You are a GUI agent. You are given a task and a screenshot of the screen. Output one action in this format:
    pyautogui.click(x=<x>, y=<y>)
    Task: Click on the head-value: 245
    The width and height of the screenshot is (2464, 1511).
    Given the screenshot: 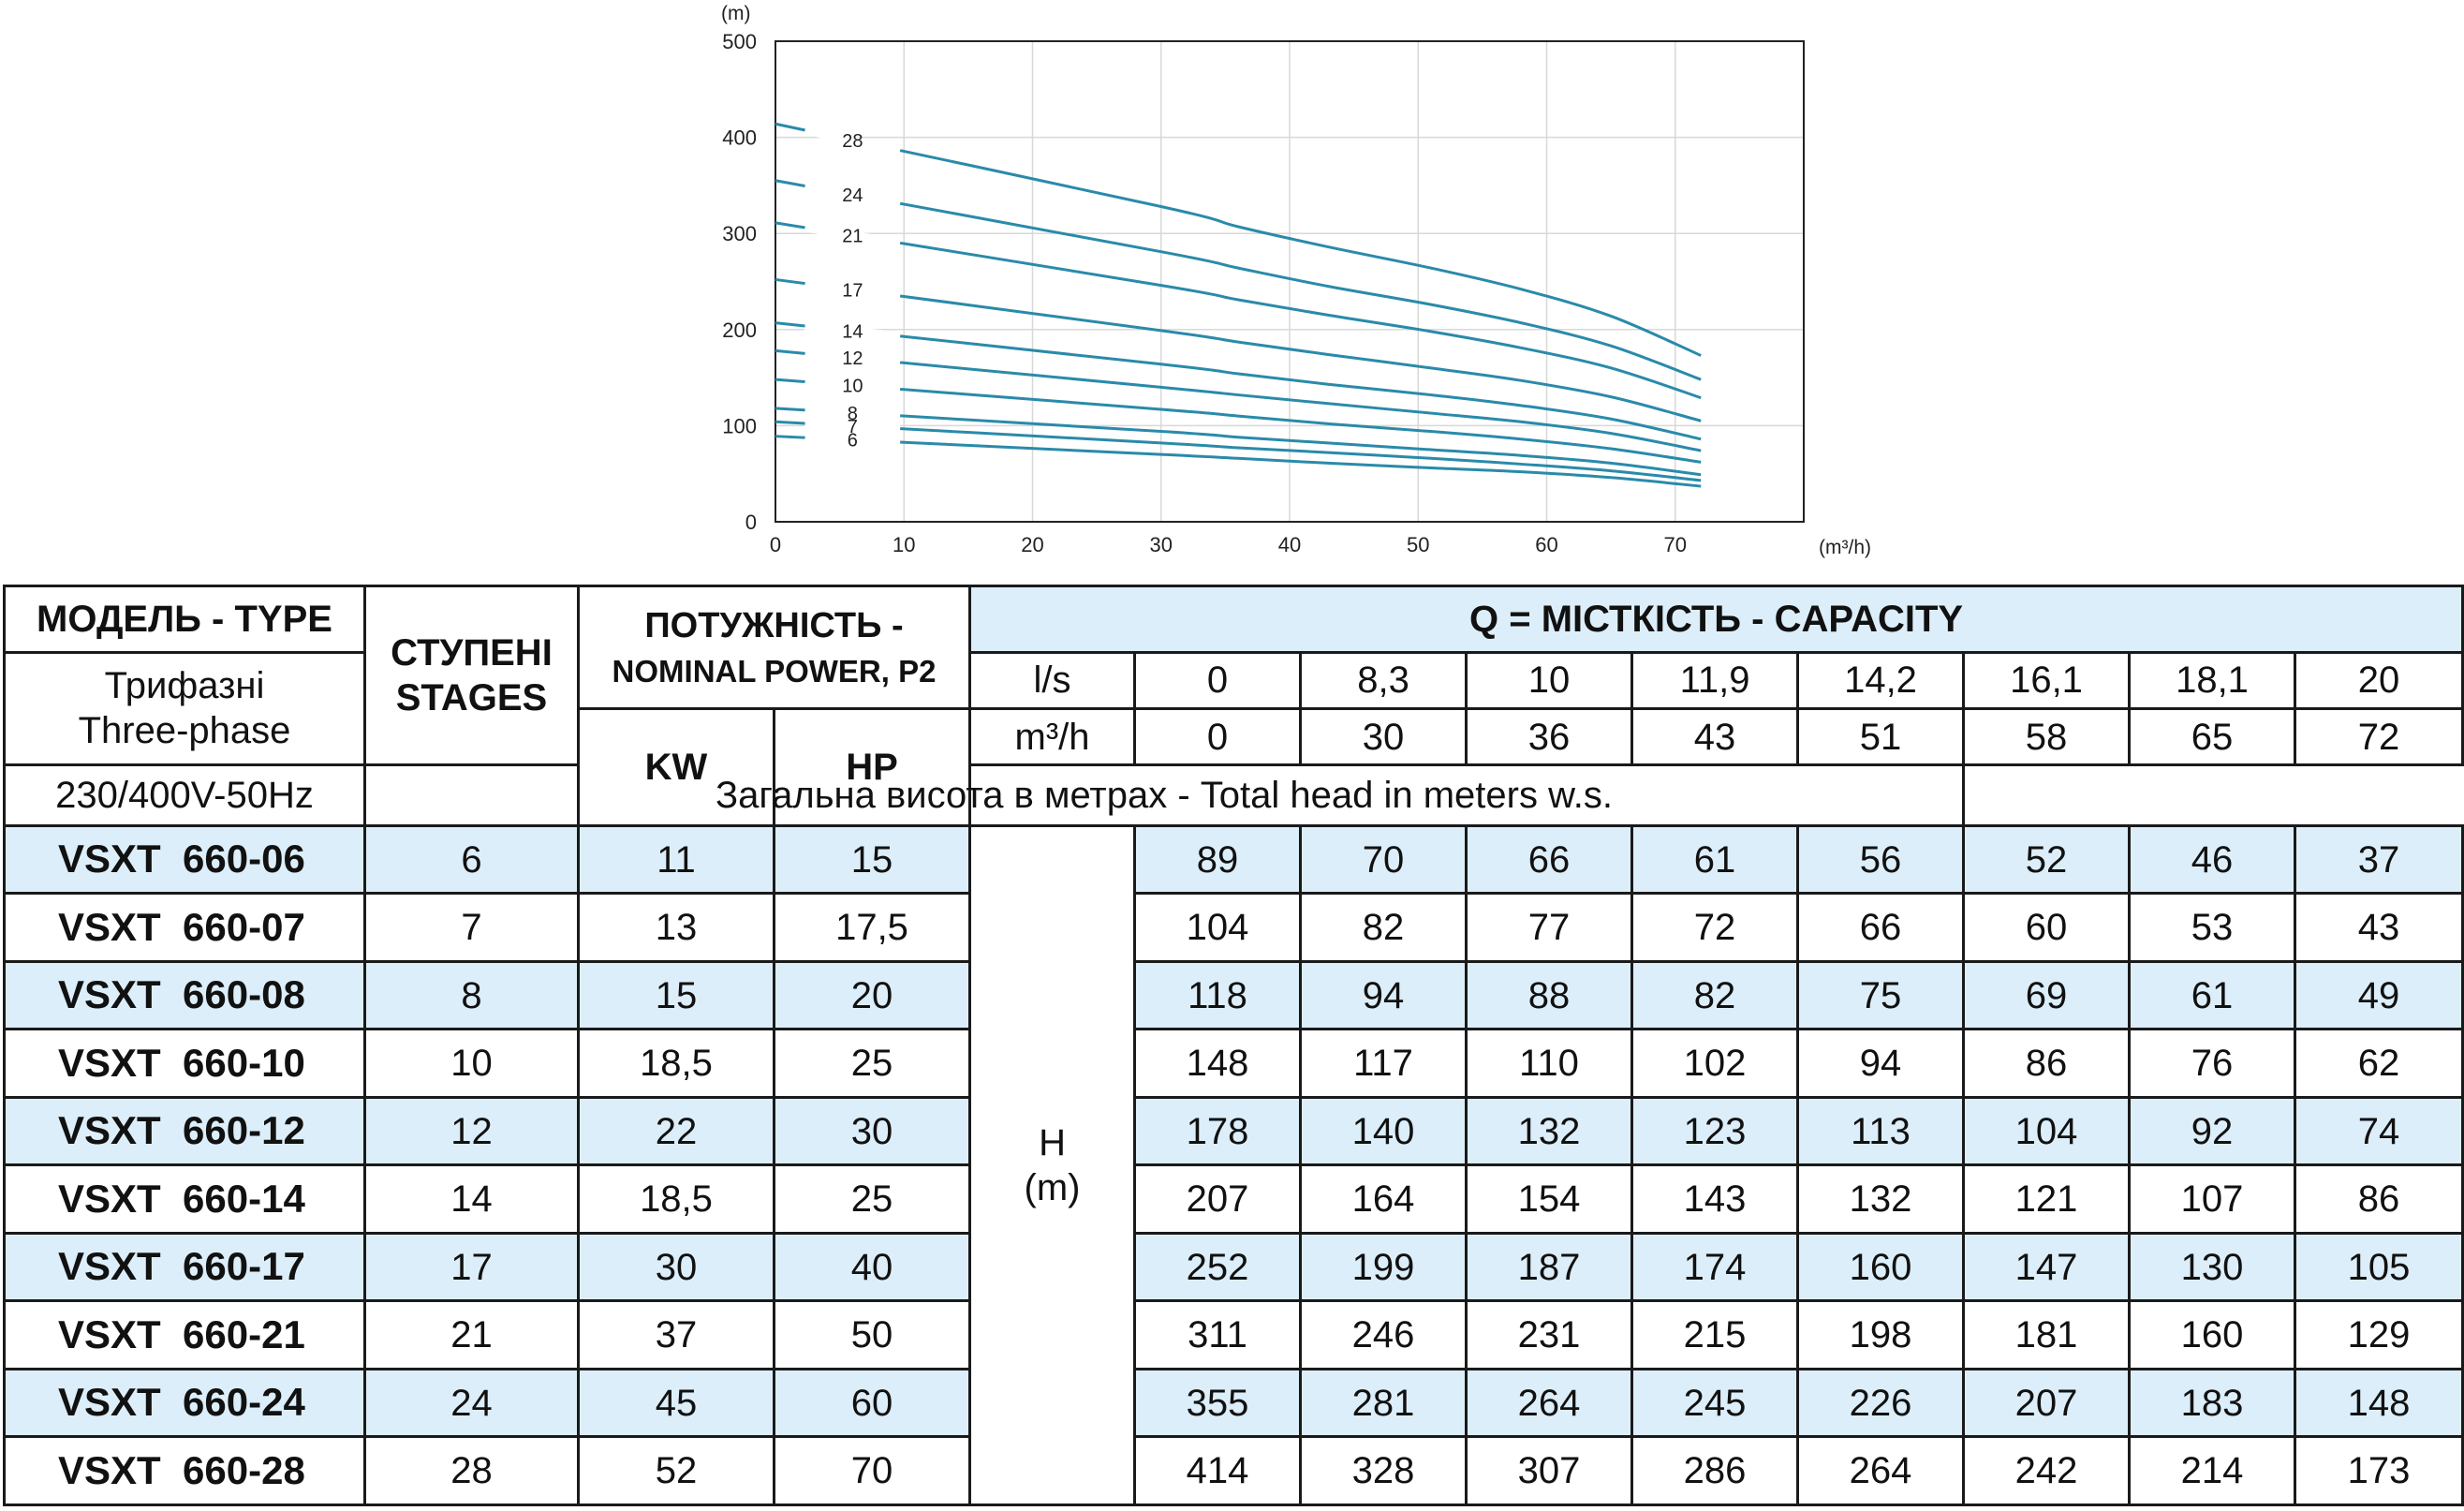 What is the action you would take?
    pyautogui.click(x=1715, y=1403)
    